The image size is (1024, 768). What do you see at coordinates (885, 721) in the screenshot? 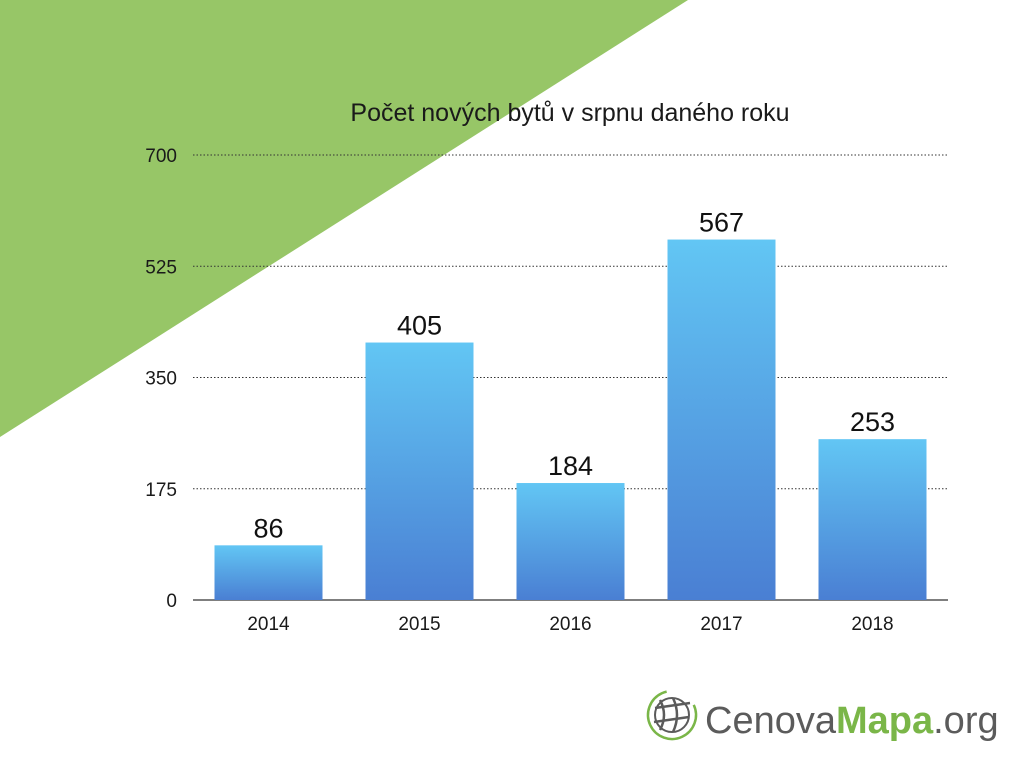
I see `logo-part-mapa: Mapa` at bounding box center [885, 721].